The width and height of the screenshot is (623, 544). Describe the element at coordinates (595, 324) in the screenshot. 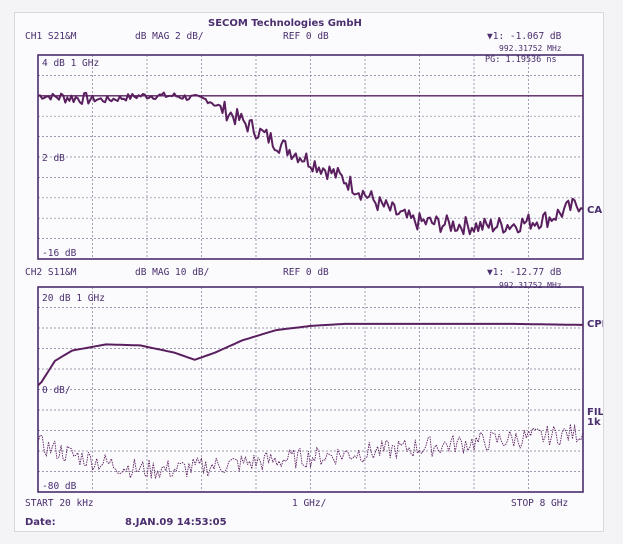

I see `trace-label-cpl: CPL` at that location.